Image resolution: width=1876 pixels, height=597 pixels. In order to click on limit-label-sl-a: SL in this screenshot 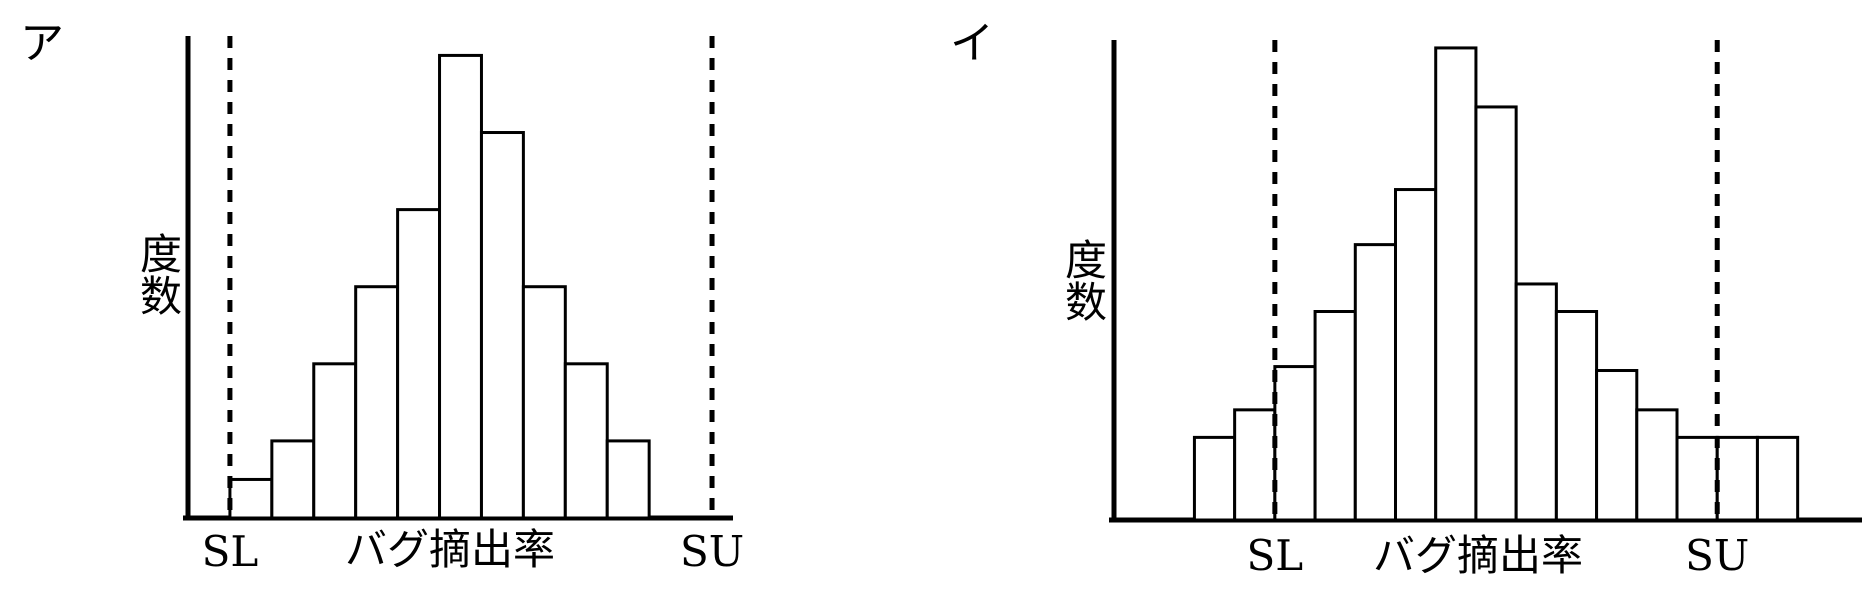, I will do `click(230, 551)`.